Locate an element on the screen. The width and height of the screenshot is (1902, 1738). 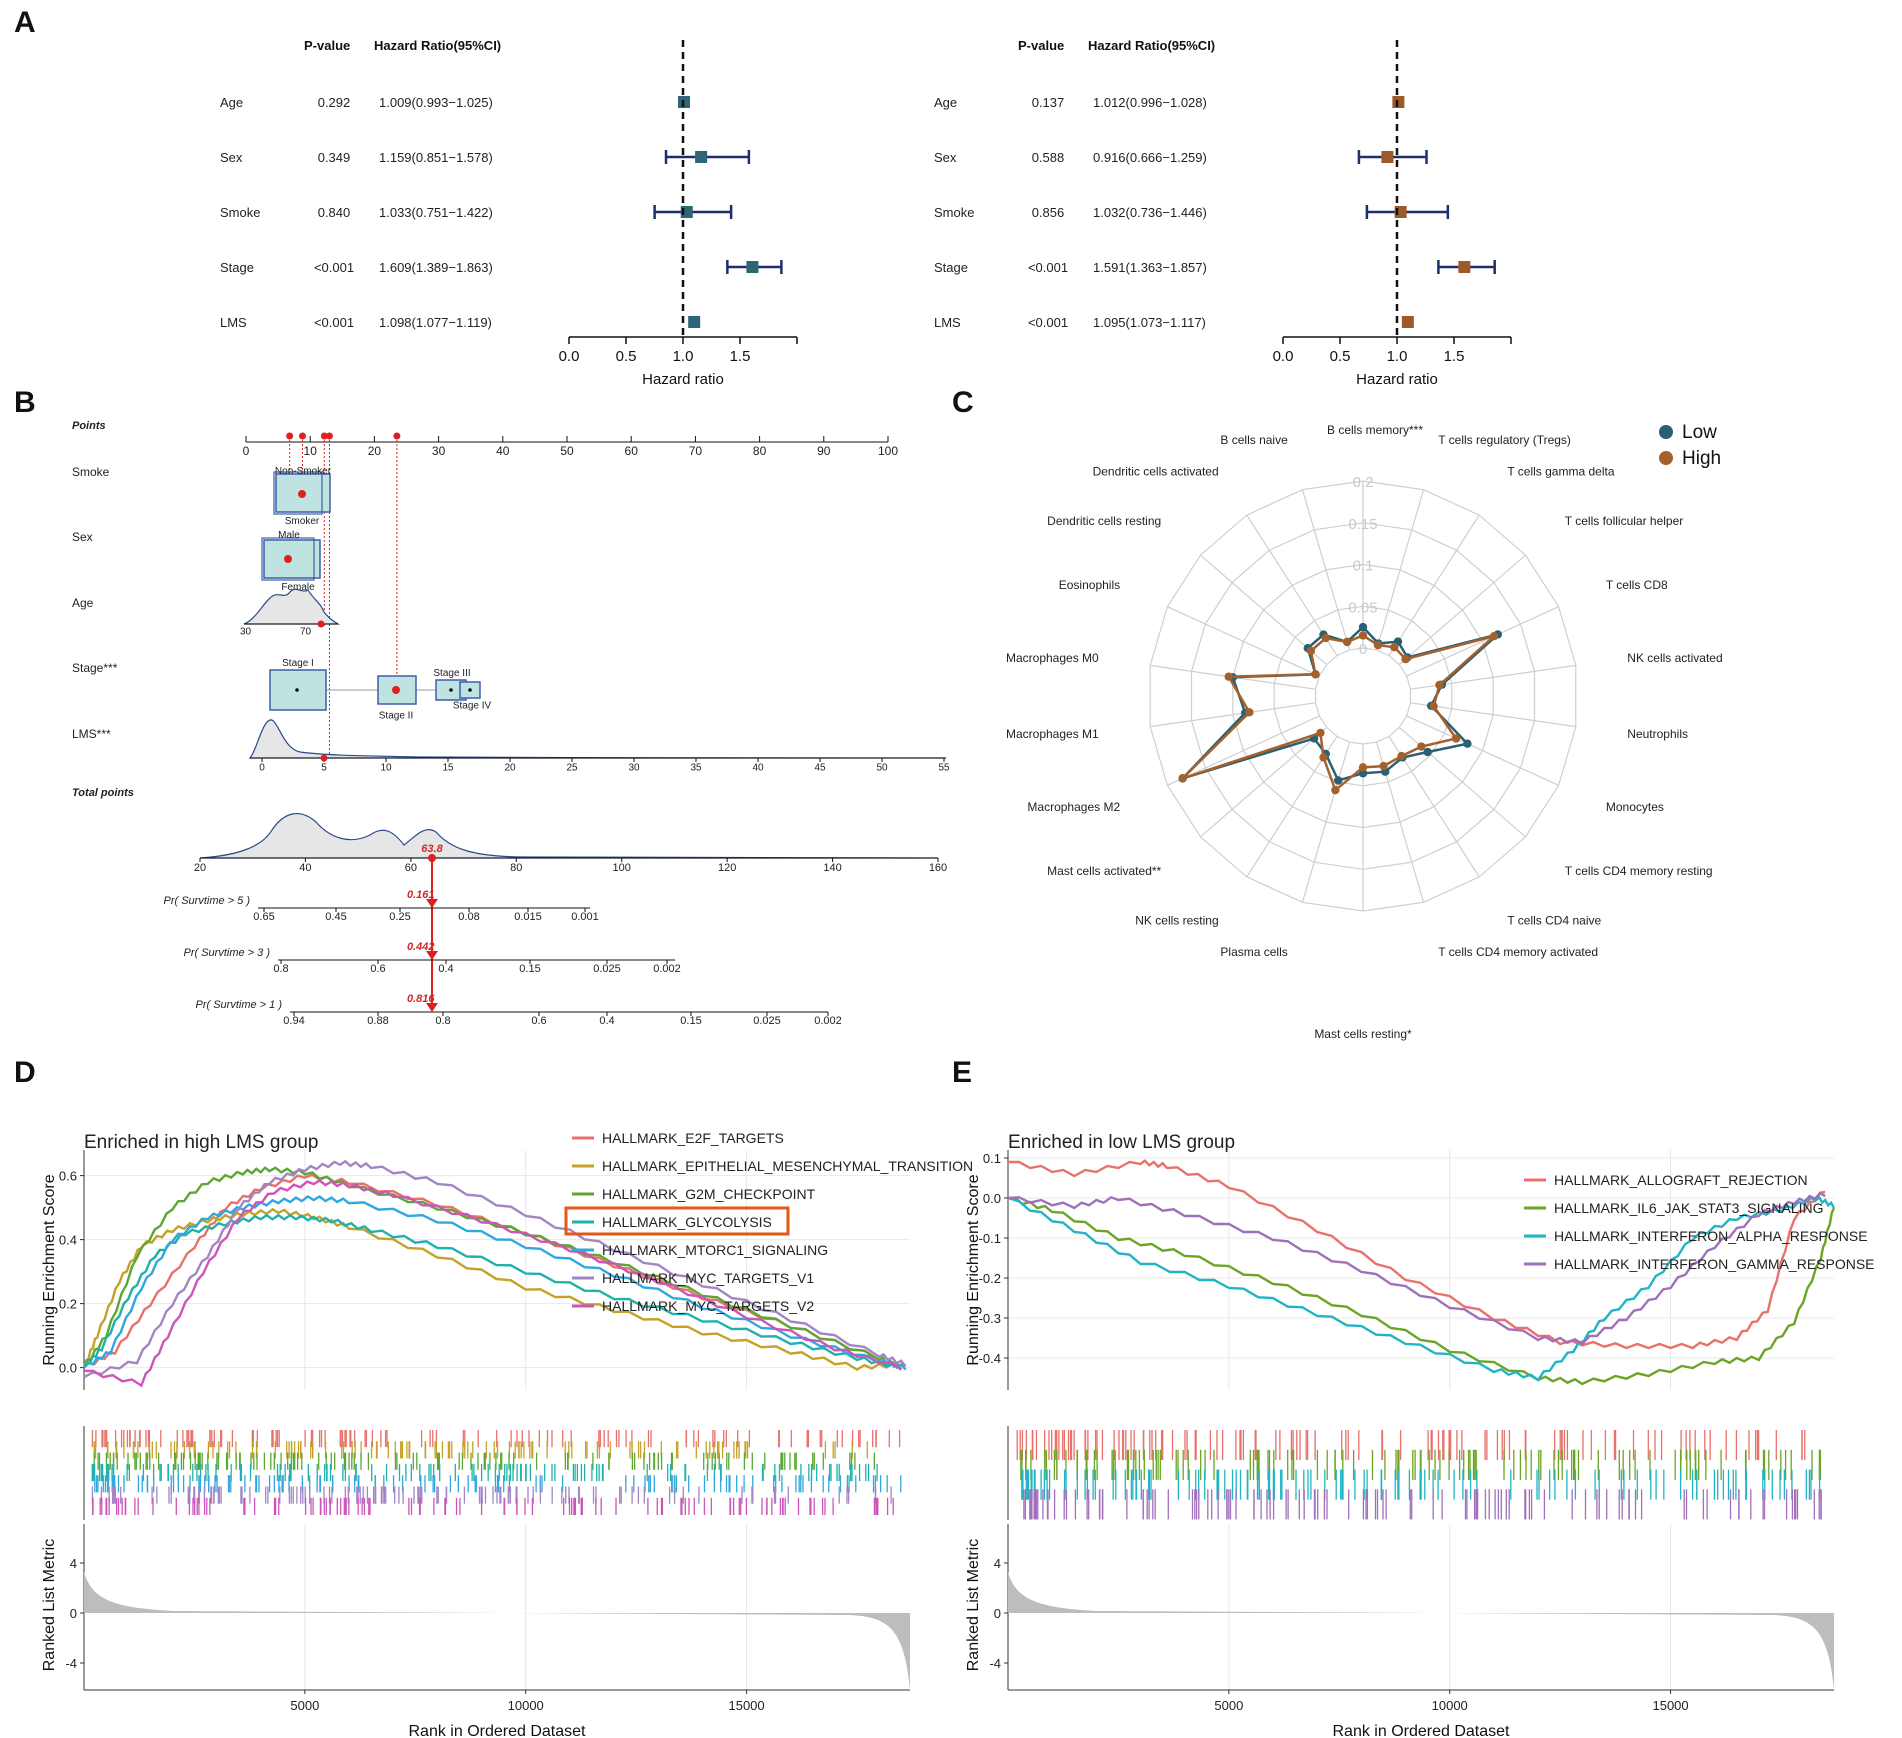
radar-category-label: Macrophages M0 is located at coordinates (1052, 658).